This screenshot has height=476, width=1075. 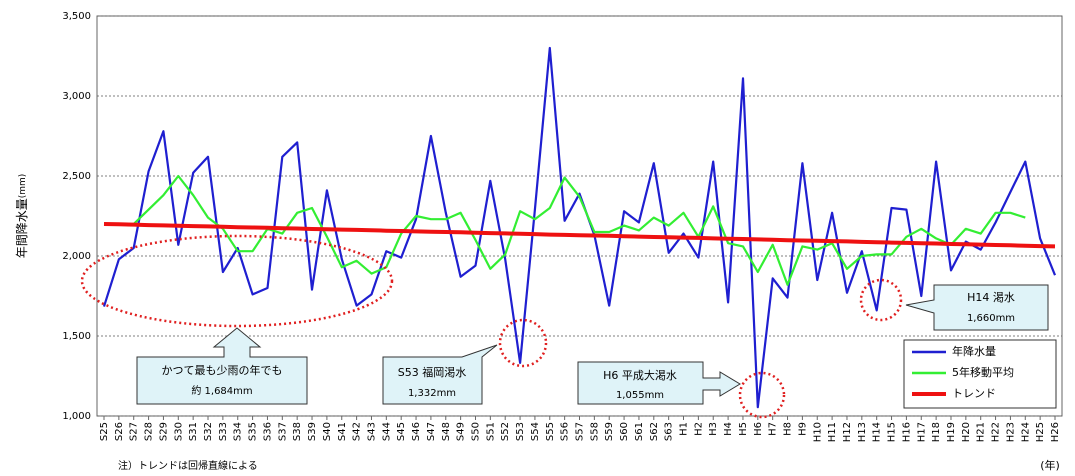 What do you see at coordinates (758, 429) in the screenshot?
I see `x-tick-label: H6` at bounding box center [758, 429].